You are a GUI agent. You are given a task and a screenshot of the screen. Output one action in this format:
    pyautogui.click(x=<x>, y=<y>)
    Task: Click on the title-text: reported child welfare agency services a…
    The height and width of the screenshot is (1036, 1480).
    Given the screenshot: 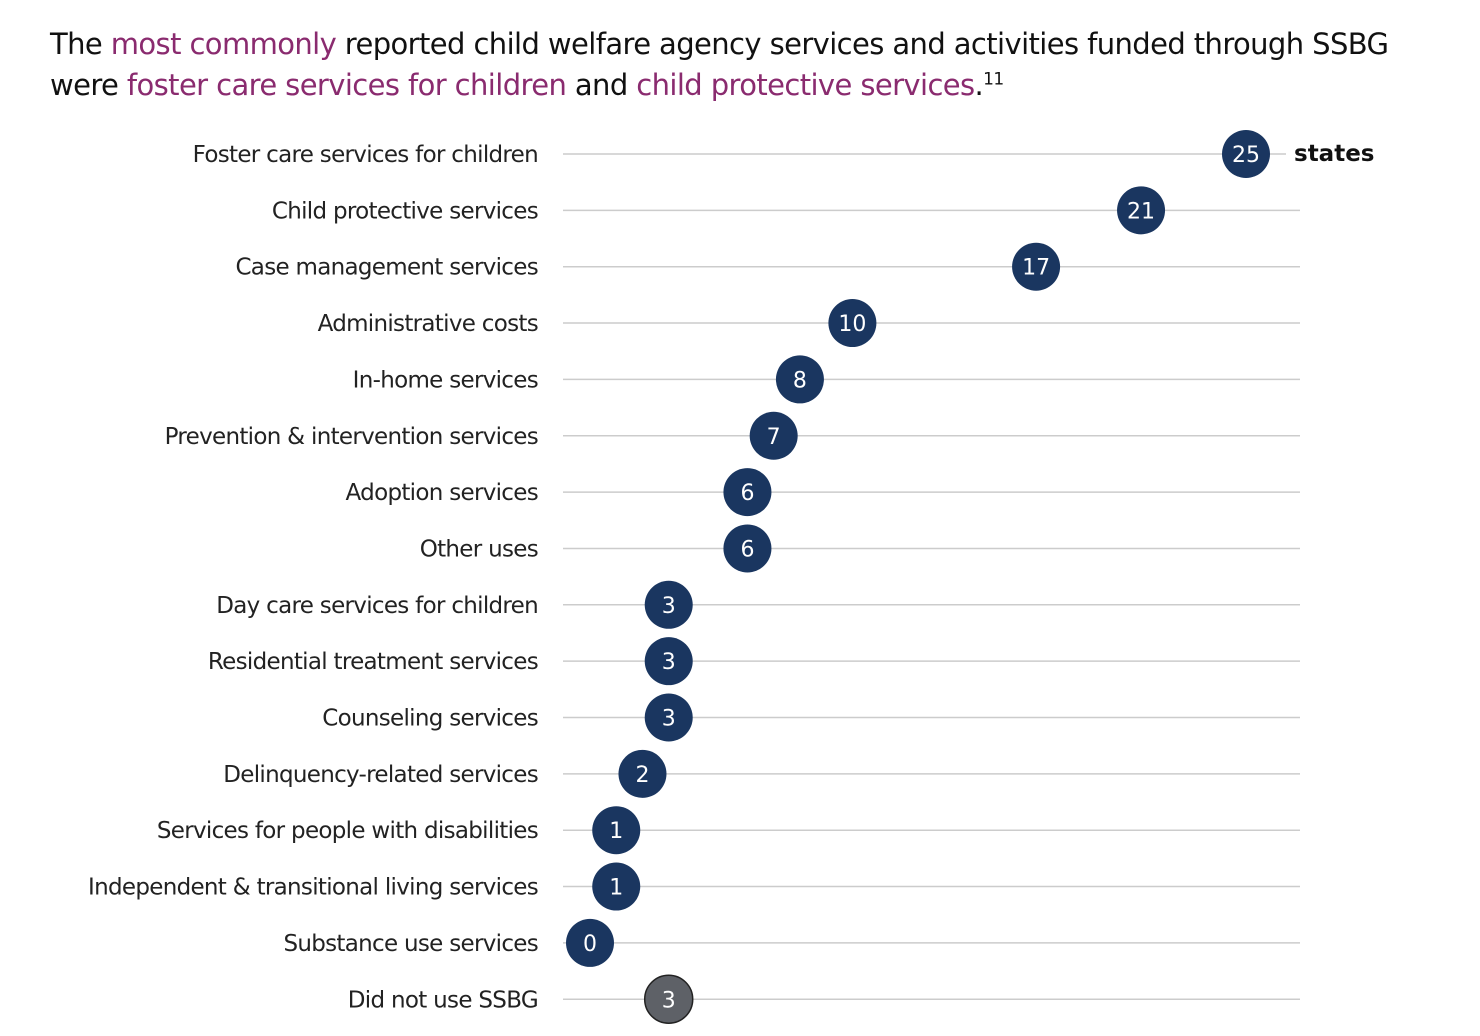 What is the action you would take?
    pyautogui.click(x=719, y=64)
    